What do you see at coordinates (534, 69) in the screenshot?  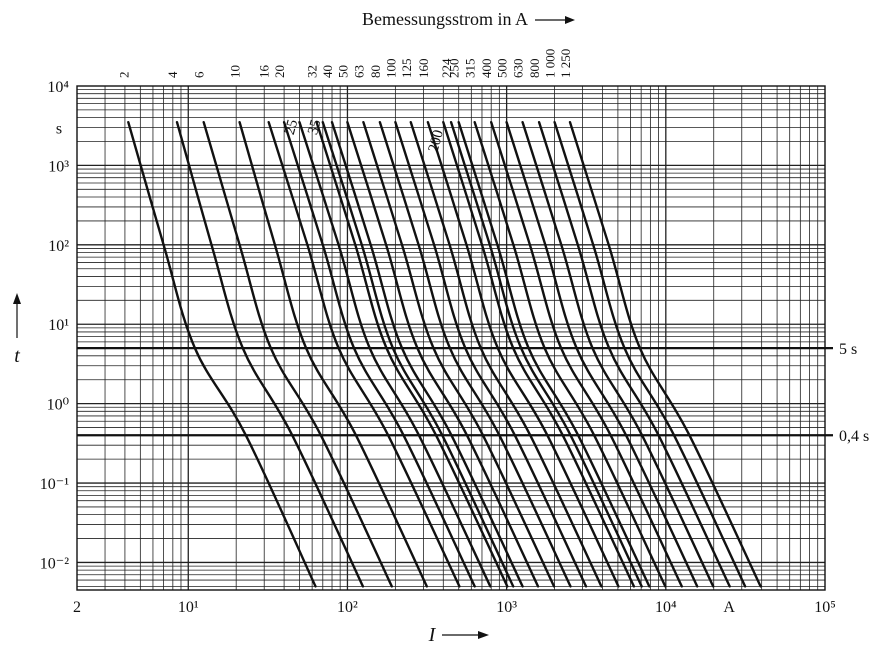 I see `rated-current-label: 800` at bounding box center [534, 69].